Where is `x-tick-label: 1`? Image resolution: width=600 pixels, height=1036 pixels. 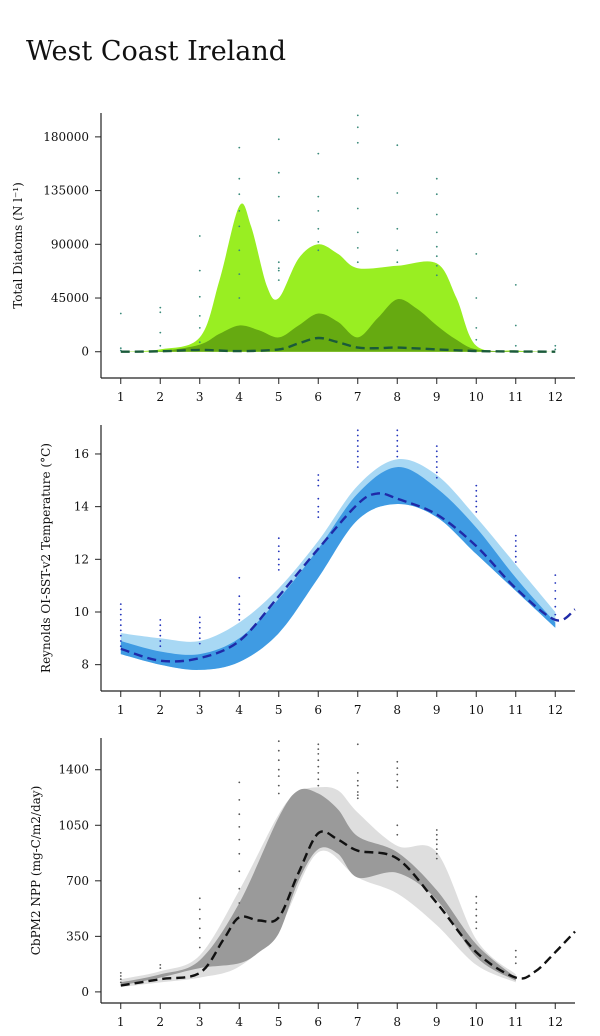
x-tick-label: 1 is located at coordinates (121, 1022).